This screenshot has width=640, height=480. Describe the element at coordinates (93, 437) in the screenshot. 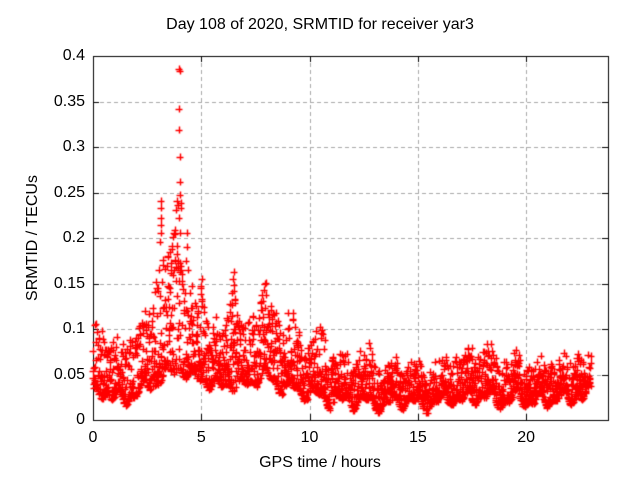

I see `x-tick-label: 0` at that location.